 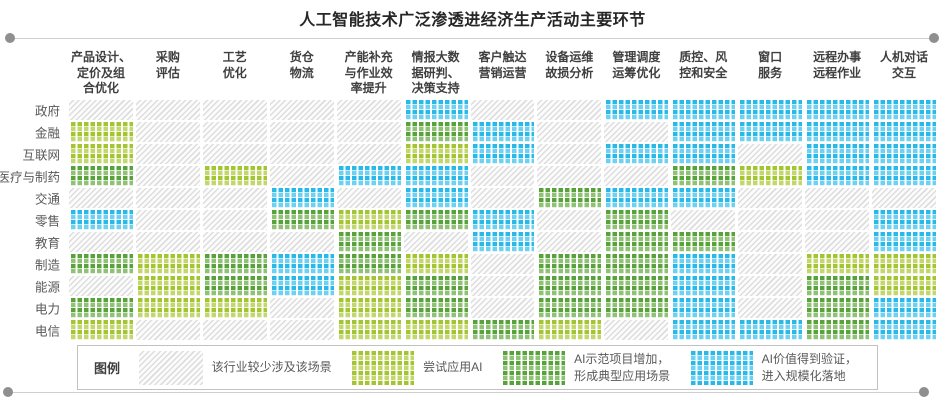 I want to click on legend-item-label: 该行业较少涉及该场景, so click(x=271, y=367).